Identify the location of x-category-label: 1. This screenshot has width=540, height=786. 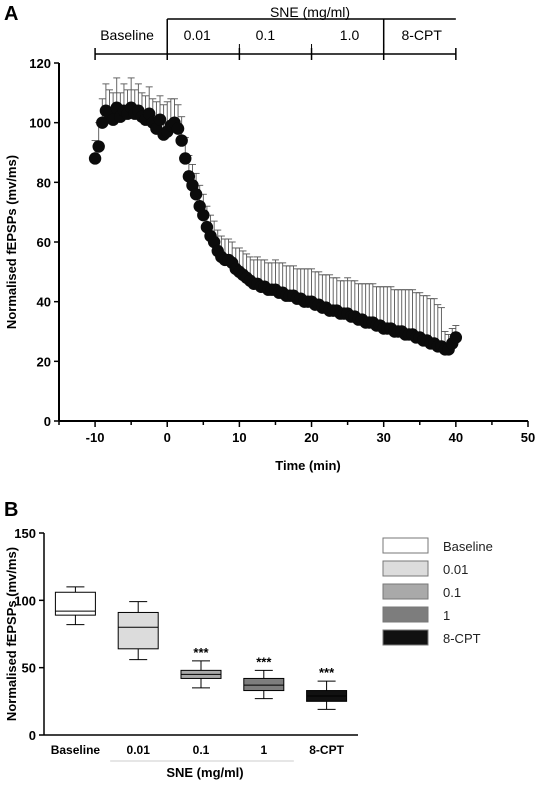
(263, 750).